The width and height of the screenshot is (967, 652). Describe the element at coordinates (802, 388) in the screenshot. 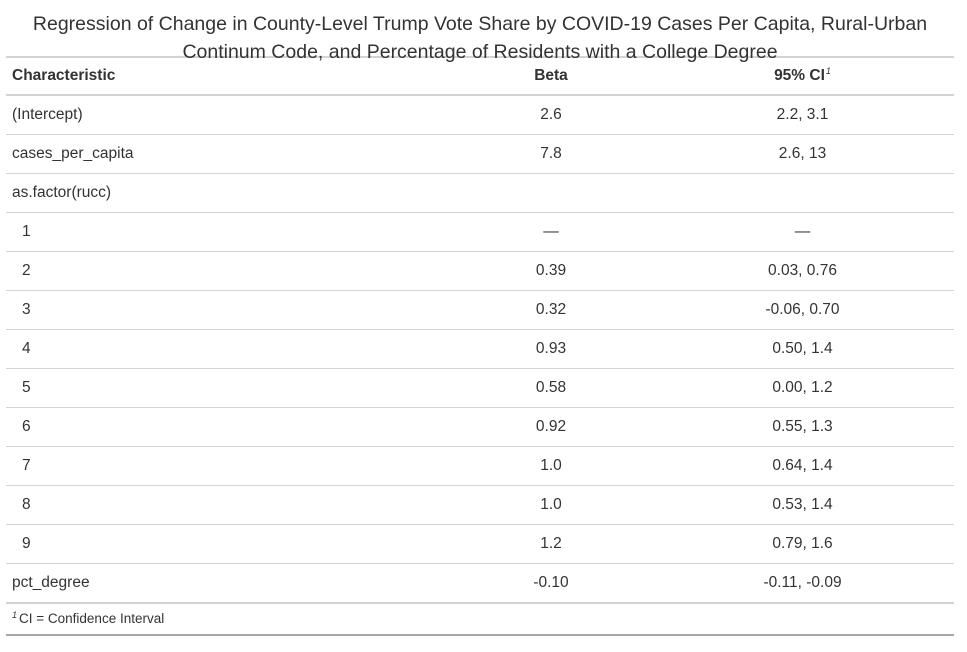

I see `cell-ci: 0.00, 1.2` at that location.